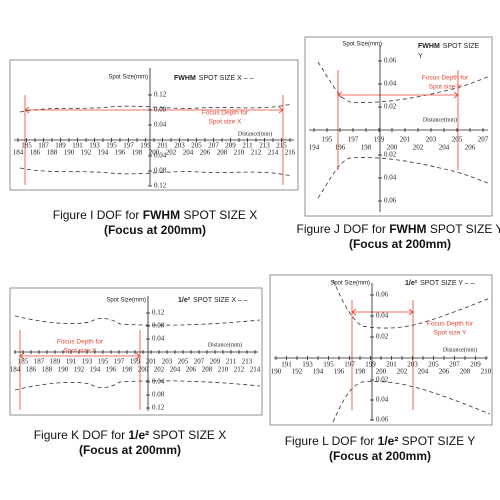 Image resolution: width=500 pixels, height=500 pixels. What do you see at coordinates (461, 46) in the screenshot?
I see `title-rest: SPOT SIZE` at bounding box center [461, 46].